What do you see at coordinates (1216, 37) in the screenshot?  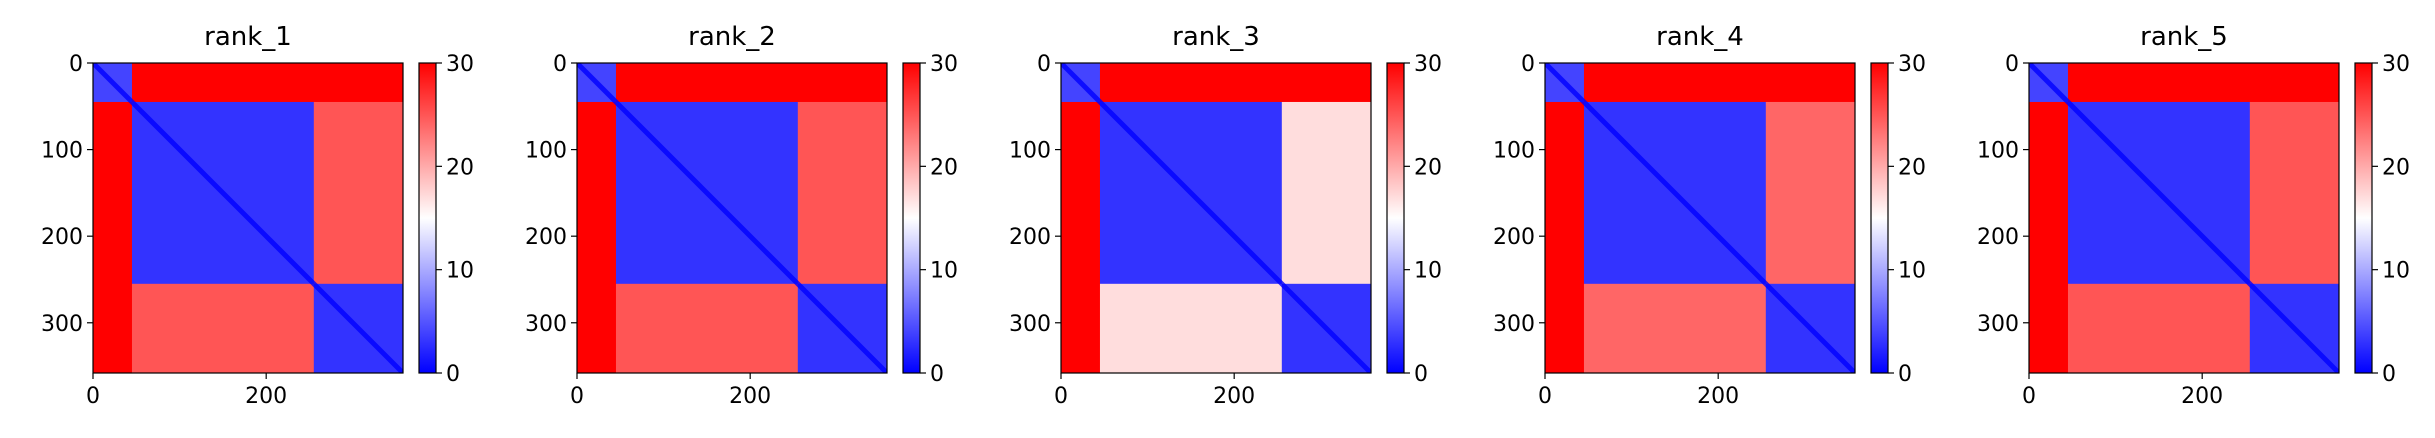 I see `subplot-title: rank_3` at bounding box center [1216, 37].